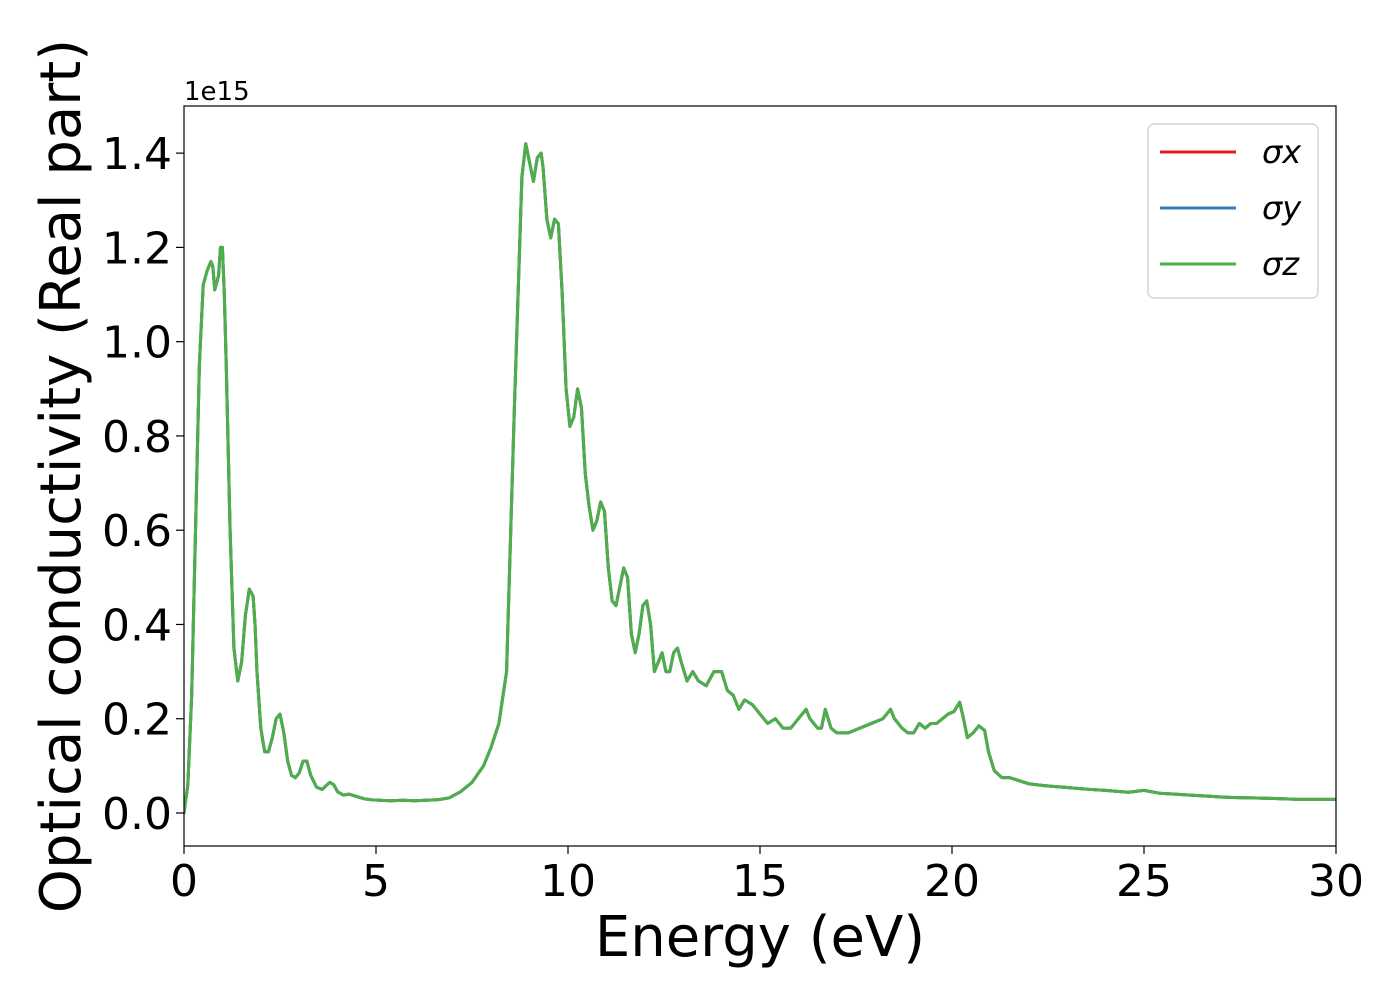  I want to click on legend-label-0: σx, so click(1282, 152).